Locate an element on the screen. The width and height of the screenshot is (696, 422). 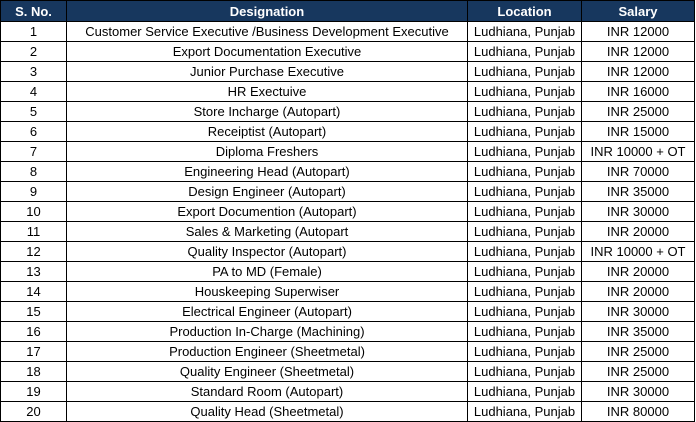
cell-sno: 8 is located at coordinates (33, 171).